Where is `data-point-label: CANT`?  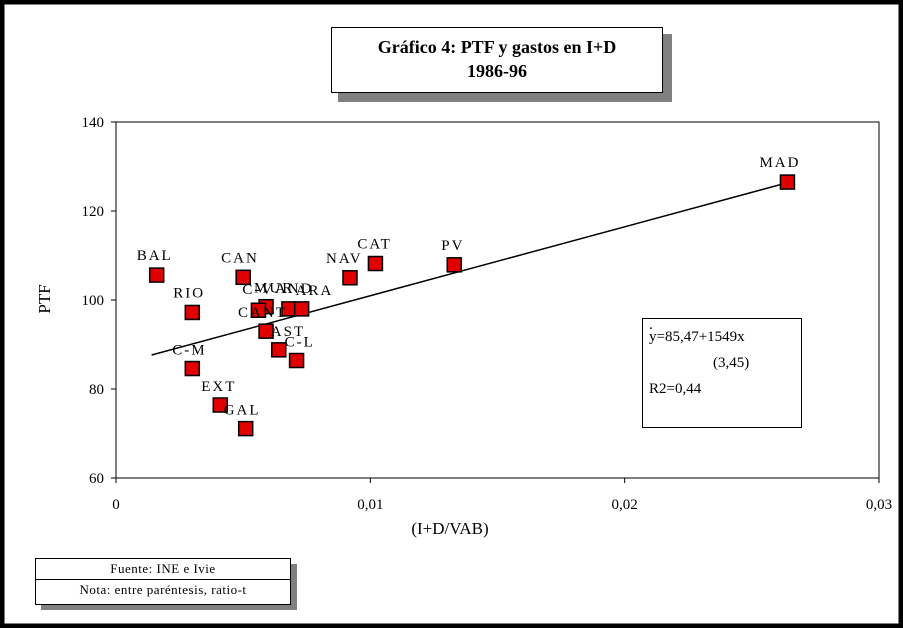 data-point-label: CANT is located at coordinates (262, 313).